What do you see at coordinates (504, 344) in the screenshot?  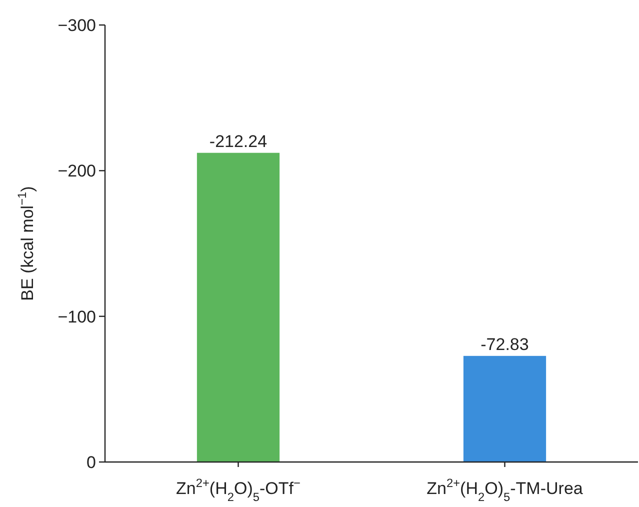 I see `data-label: -72.83` at bounding box center [504, 344].